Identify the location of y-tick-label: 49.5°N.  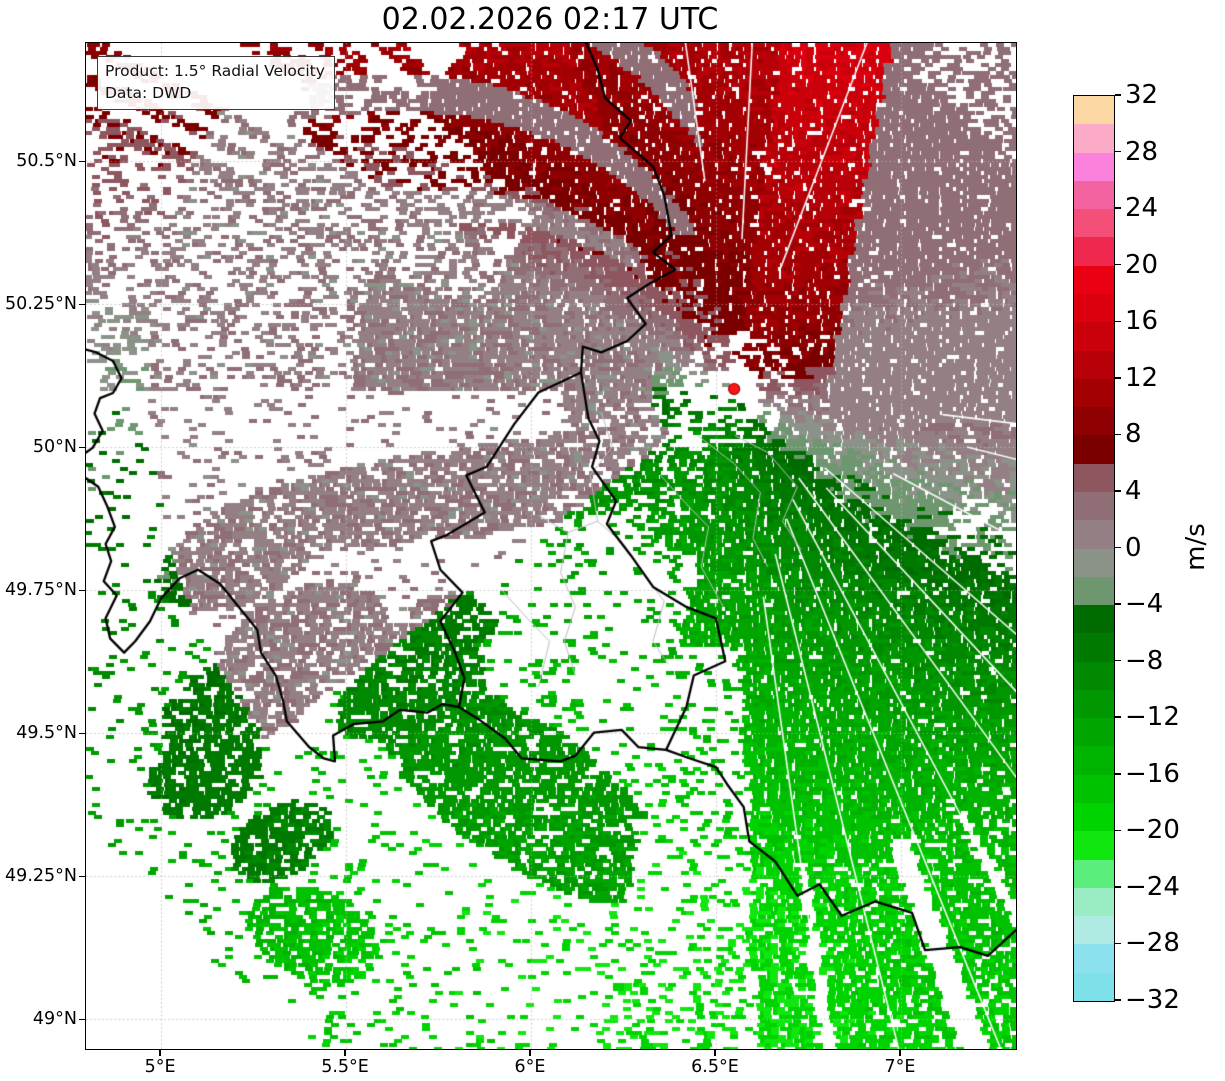
(46, 732).